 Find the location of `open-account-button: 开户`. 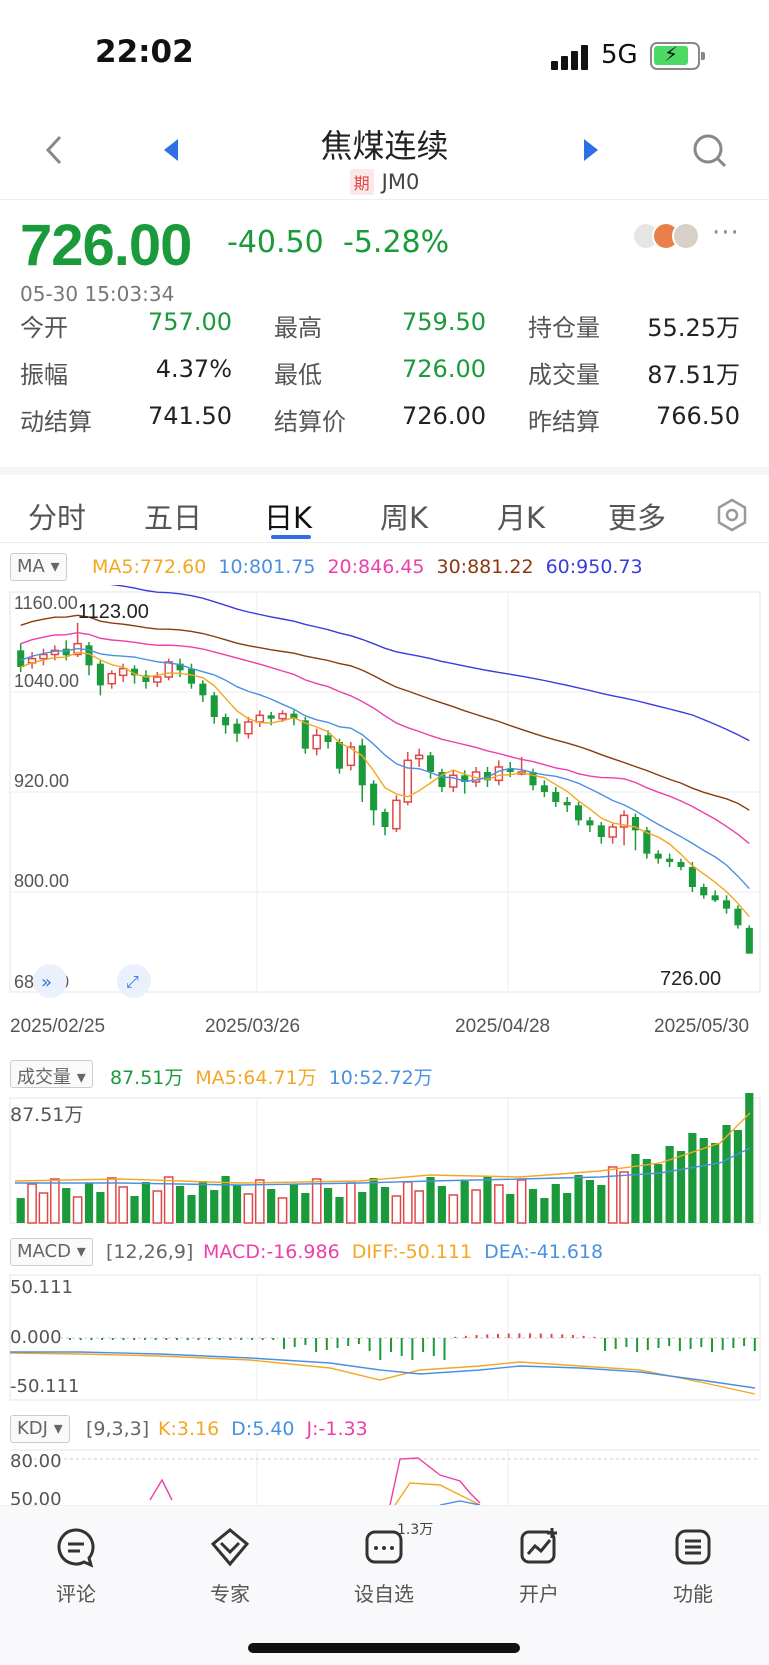

open-account-button: 开户 is located at coordinates (539, 1562).